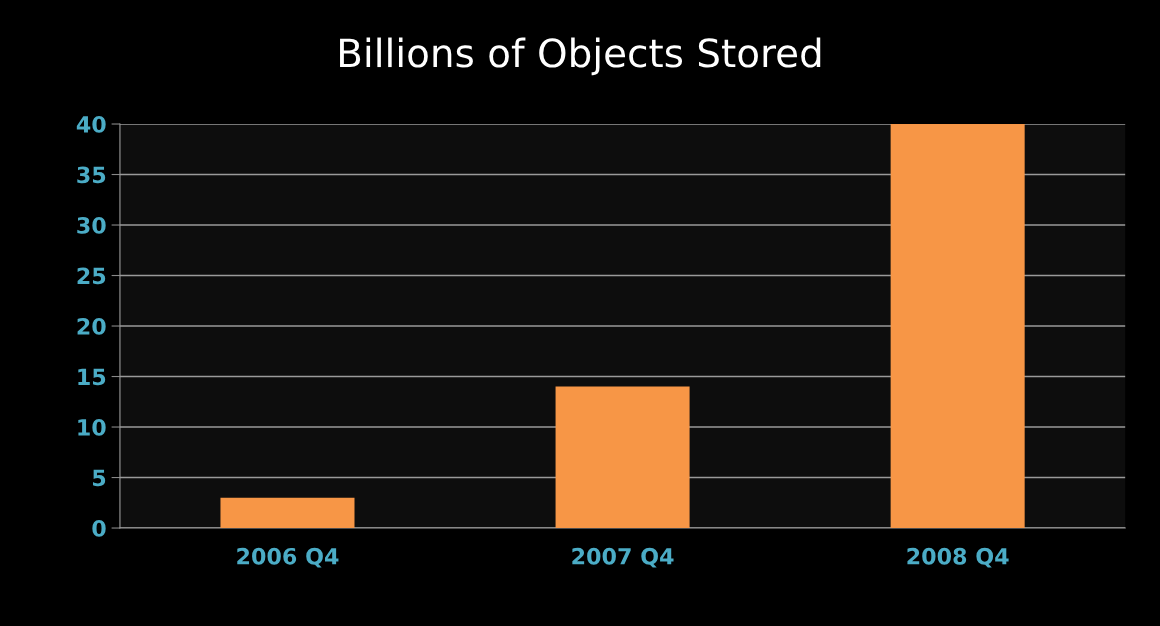  What do you see at coordinates (623, 557) in the screenshot?
I see `x-tick-label: 2007 Q4` at bounding box center [623, 557].